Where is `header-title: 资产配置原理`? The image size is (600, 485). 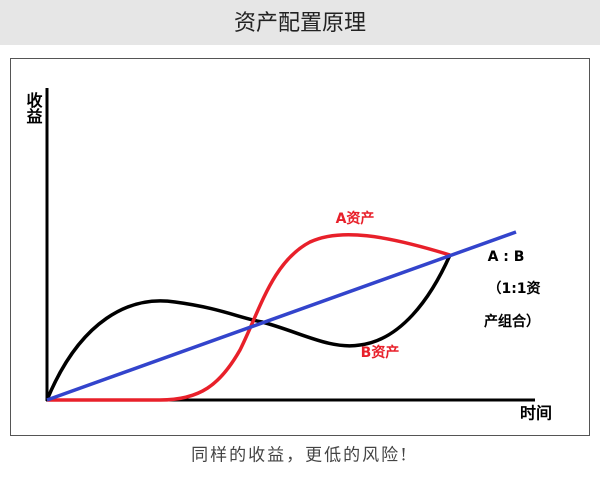 header-title: 资产配置原理 is located at coordinates (300, 23).